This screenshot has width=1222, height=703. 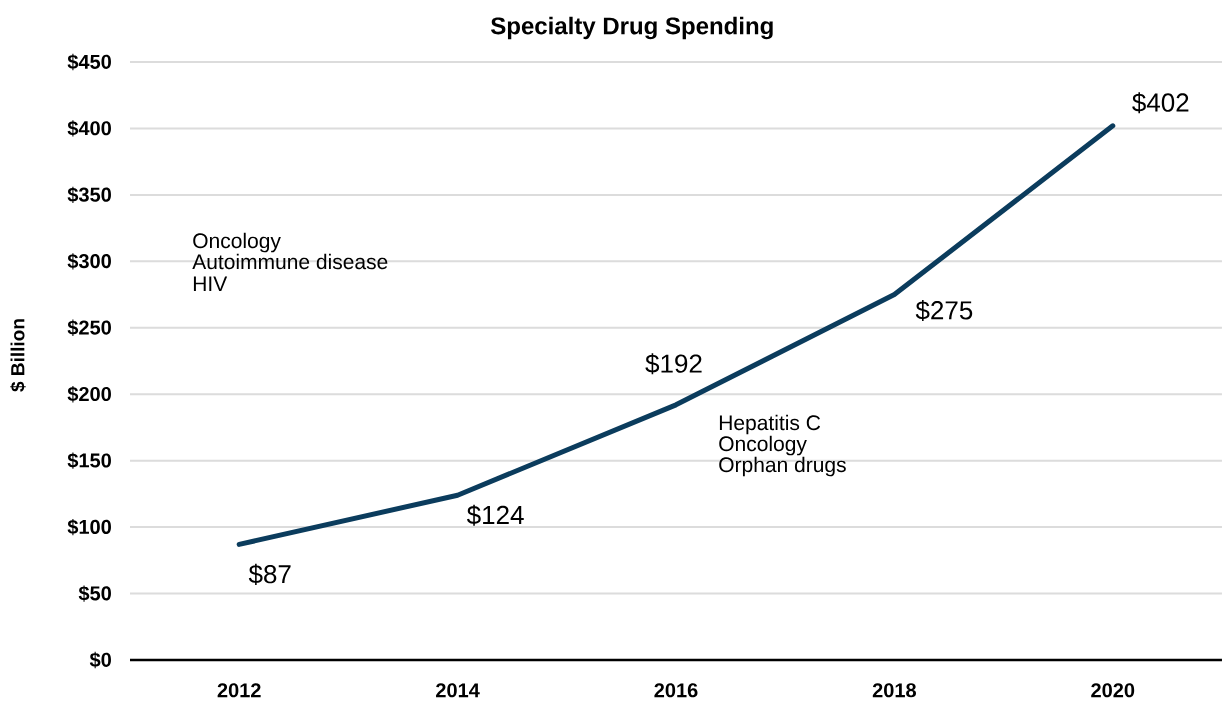 I want to click on annotation: Hepatitis C, so click(x=770, y=424).